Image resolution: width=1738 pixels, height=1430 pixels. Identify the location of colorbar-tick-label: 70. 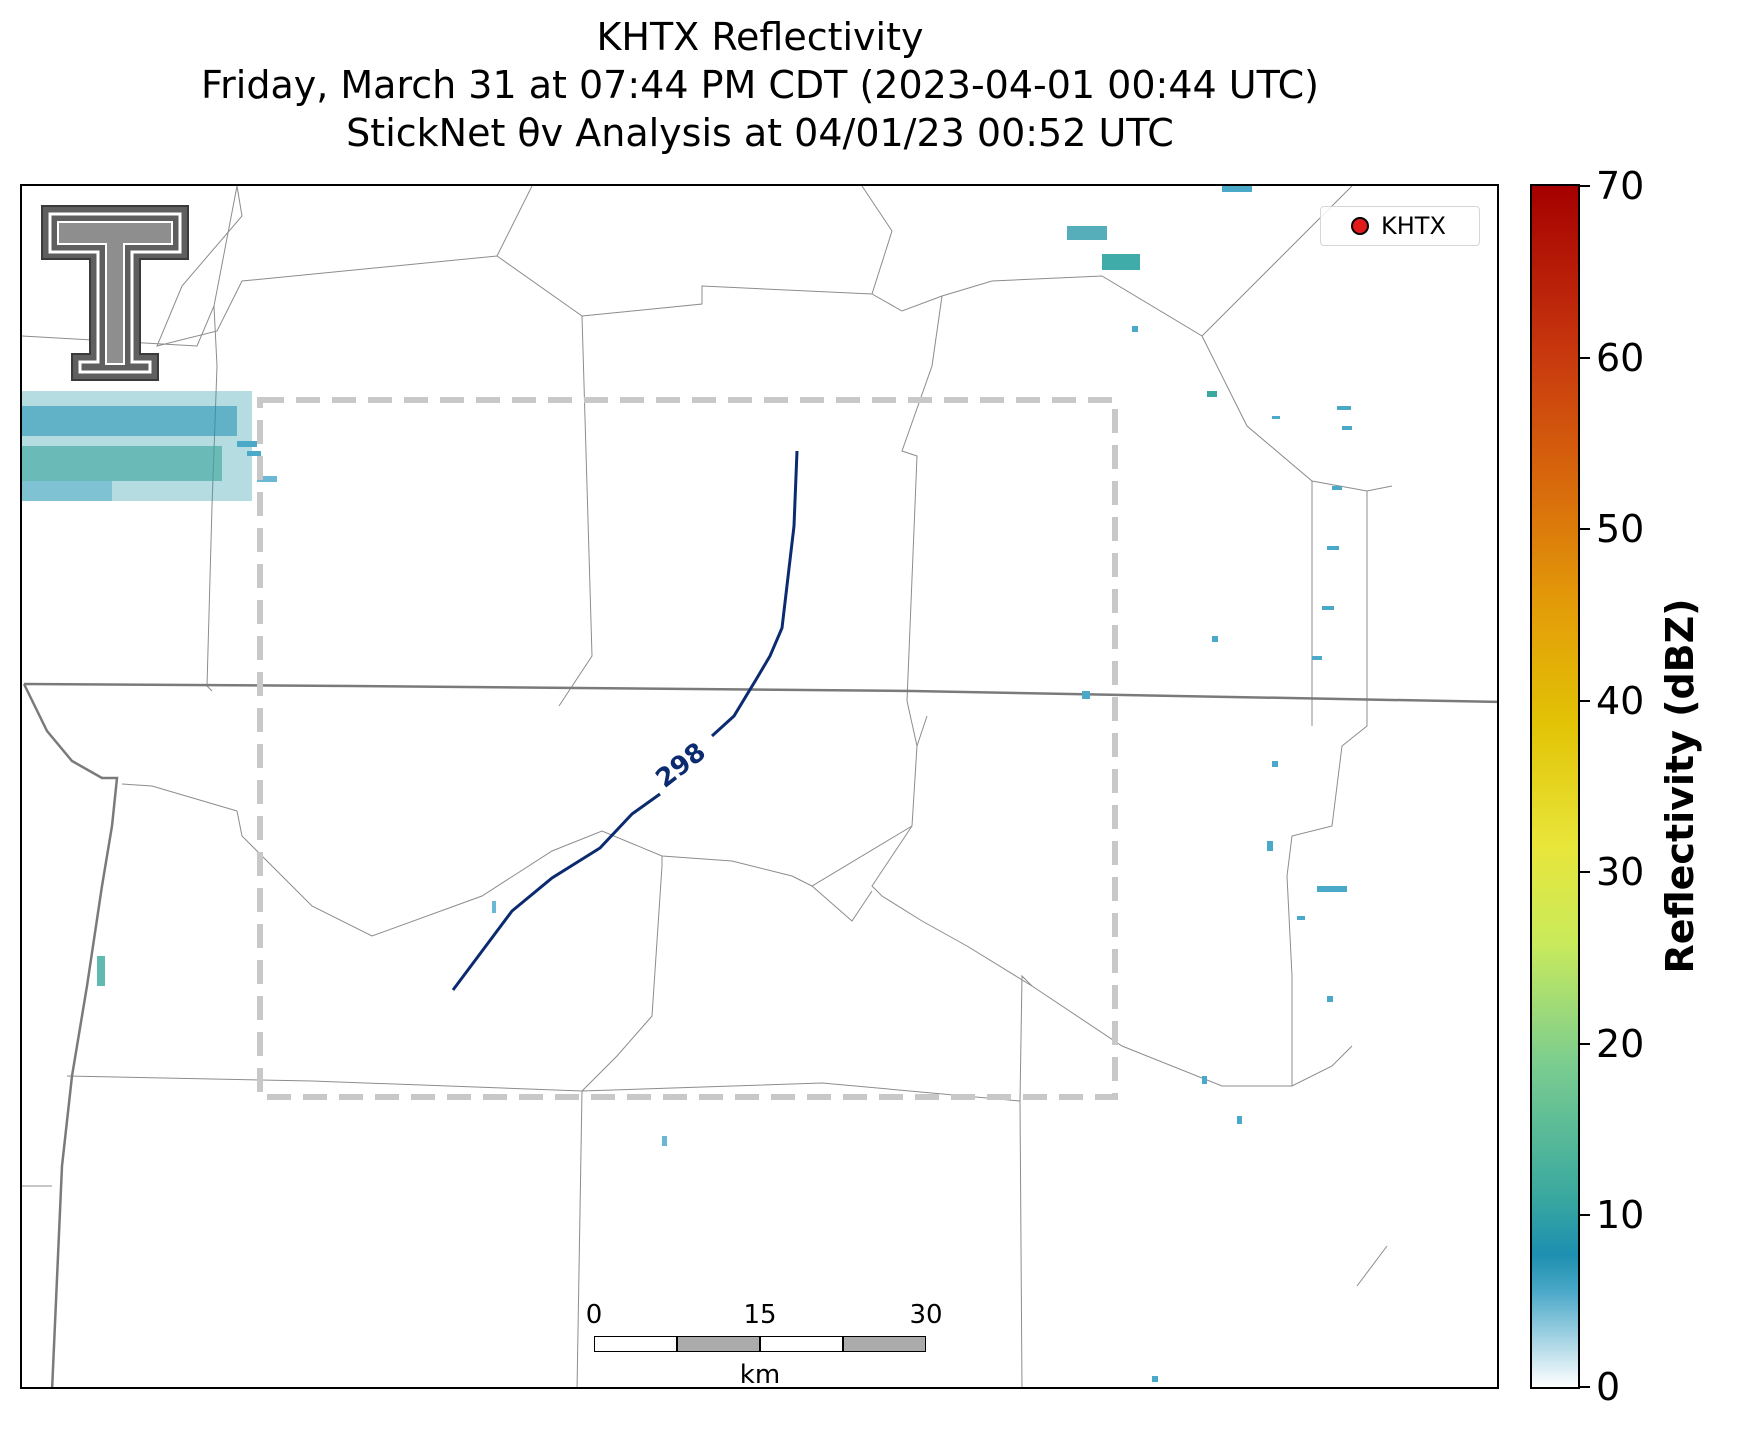
(1620, 186).